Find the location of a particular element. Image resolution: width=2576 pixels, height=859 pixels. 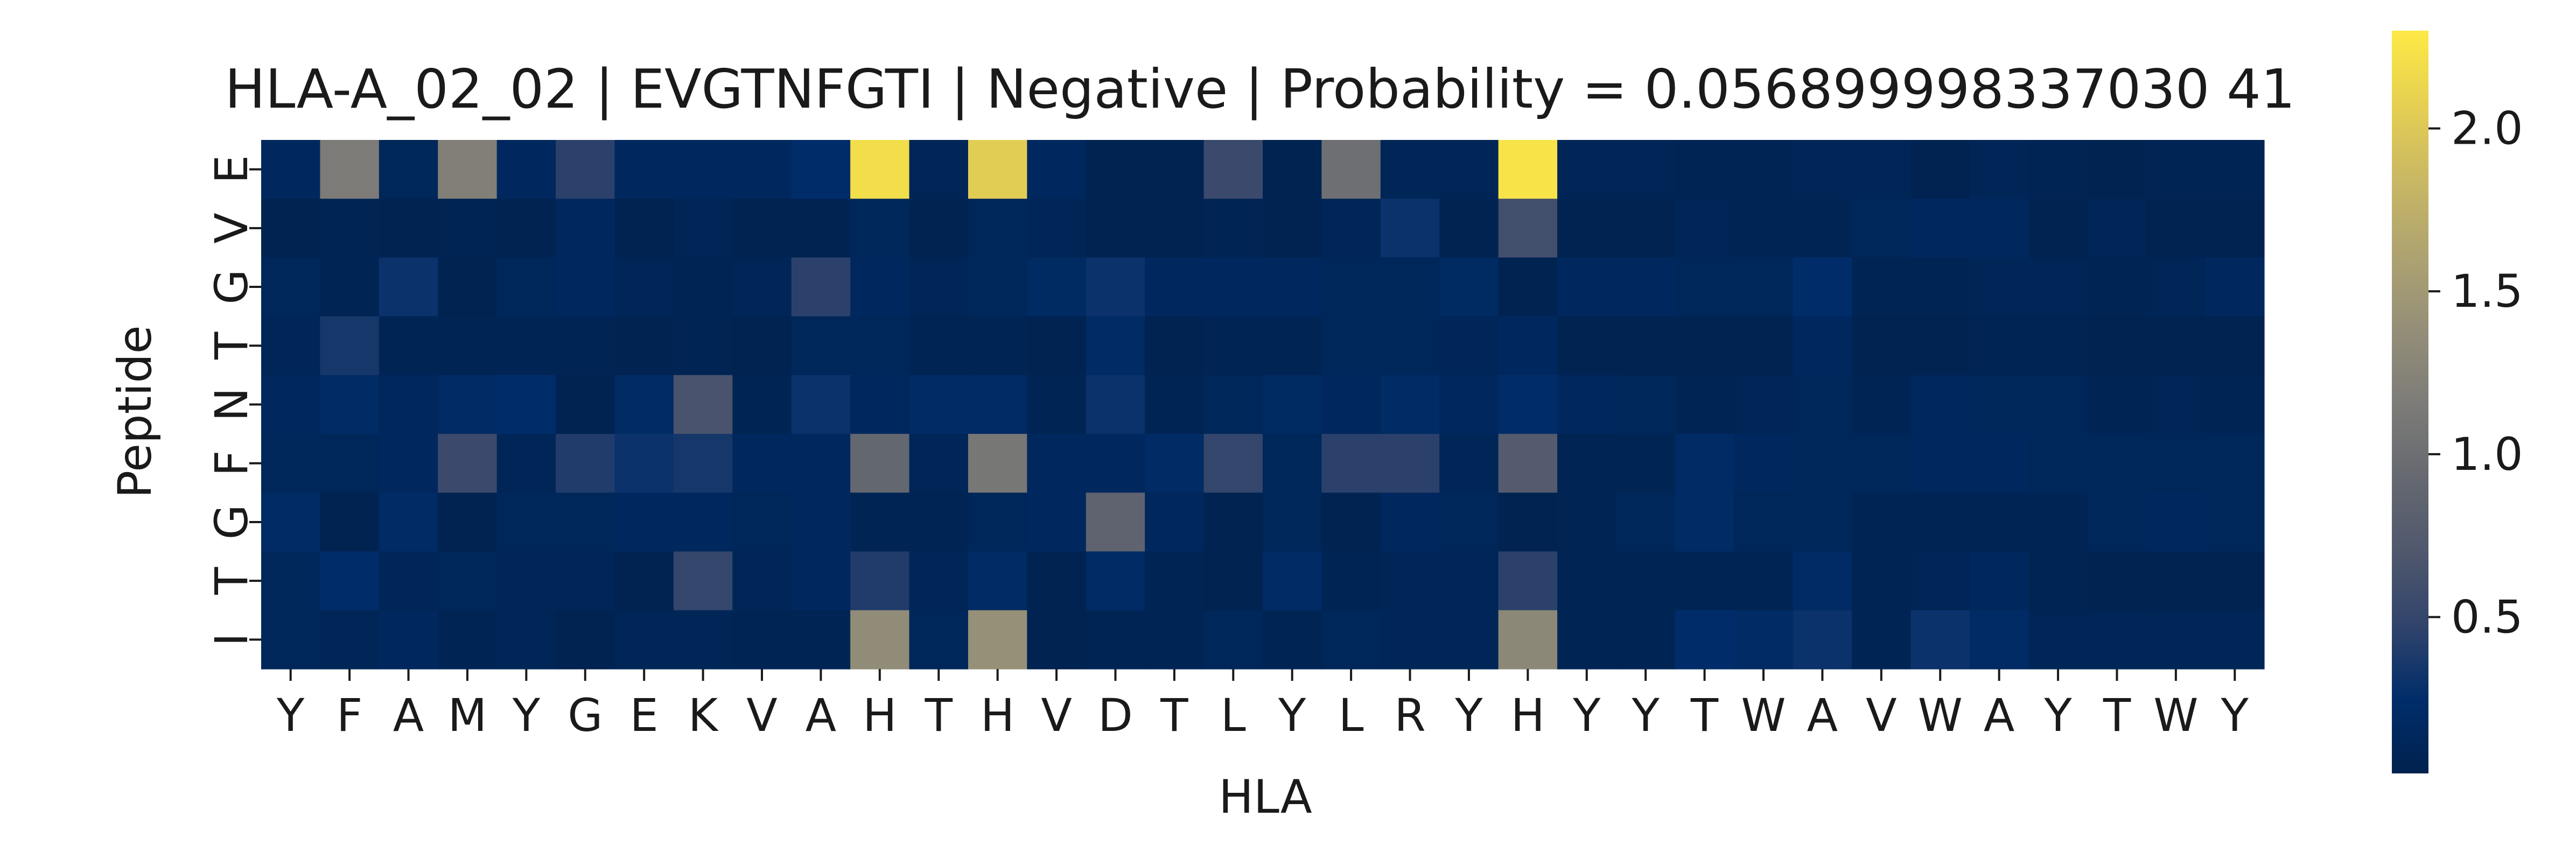

x-axis-label: HLA is located at coordinates (1265, 797).